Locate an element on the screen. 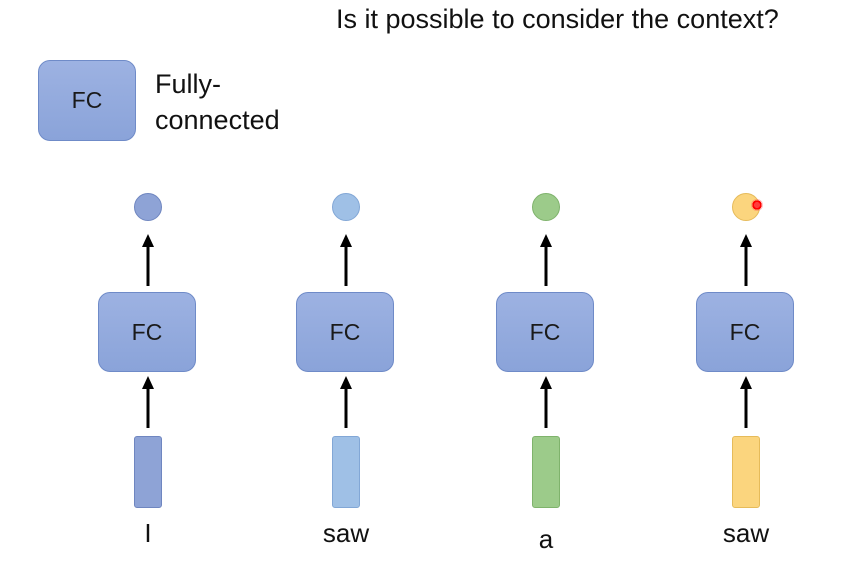  legend-description: Fully- connected is located at coordinates (217, 102).